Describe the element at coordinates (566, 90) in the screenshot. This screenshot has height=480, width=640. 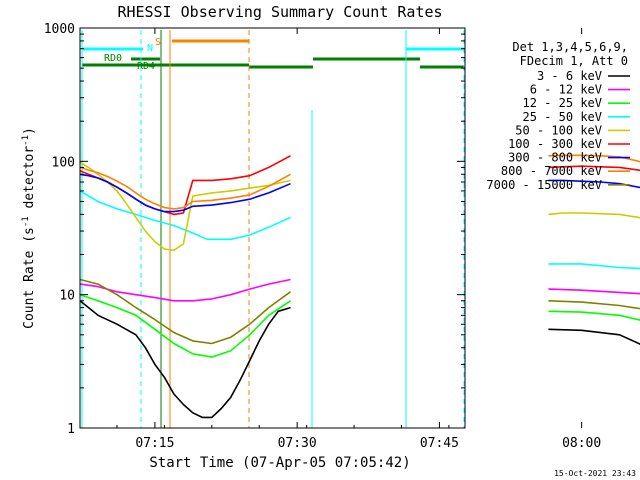
I see `legend-label: 6 - 12 keV` at that location.